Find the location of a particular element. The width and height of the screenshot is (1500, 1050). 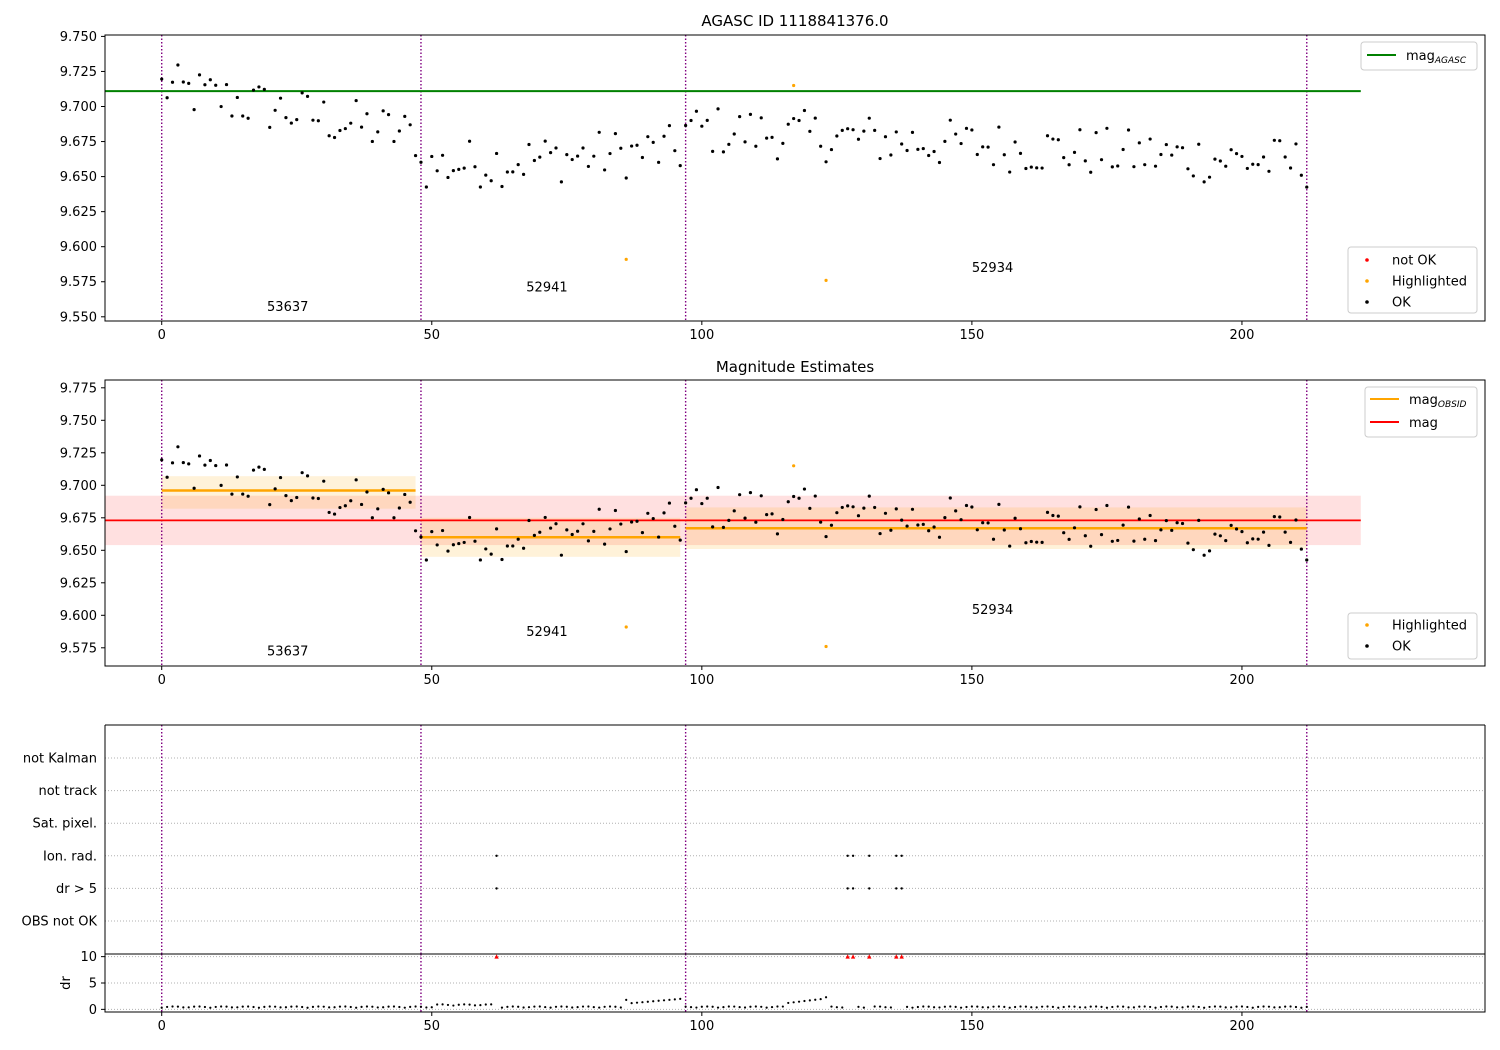

y-tick-label: 9.775 is located at coordinates (78, 388).